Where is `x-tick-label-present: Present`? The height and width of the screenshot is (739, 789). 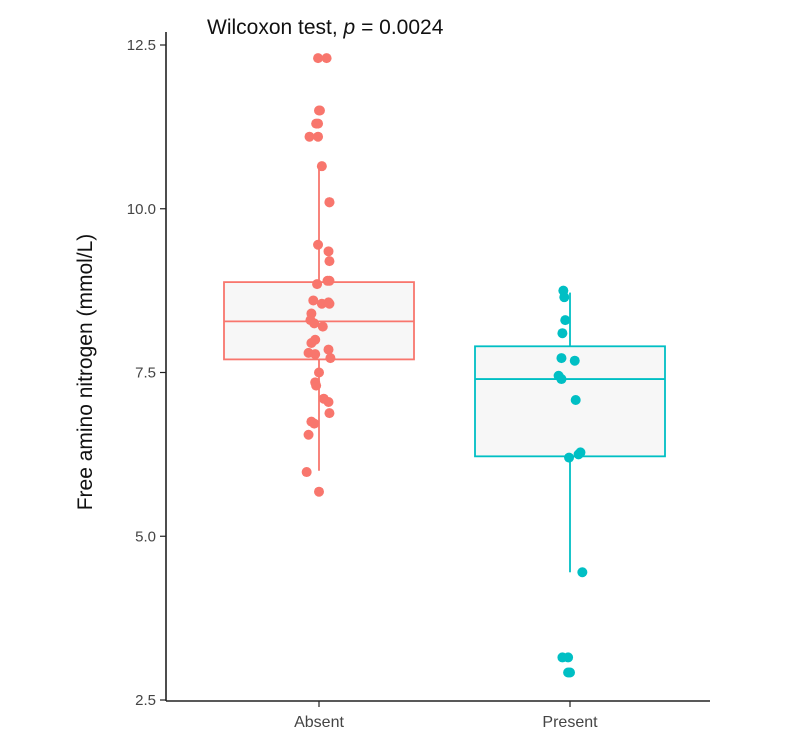 x-tick-label-present: Present is located at coordinates (570, 722).